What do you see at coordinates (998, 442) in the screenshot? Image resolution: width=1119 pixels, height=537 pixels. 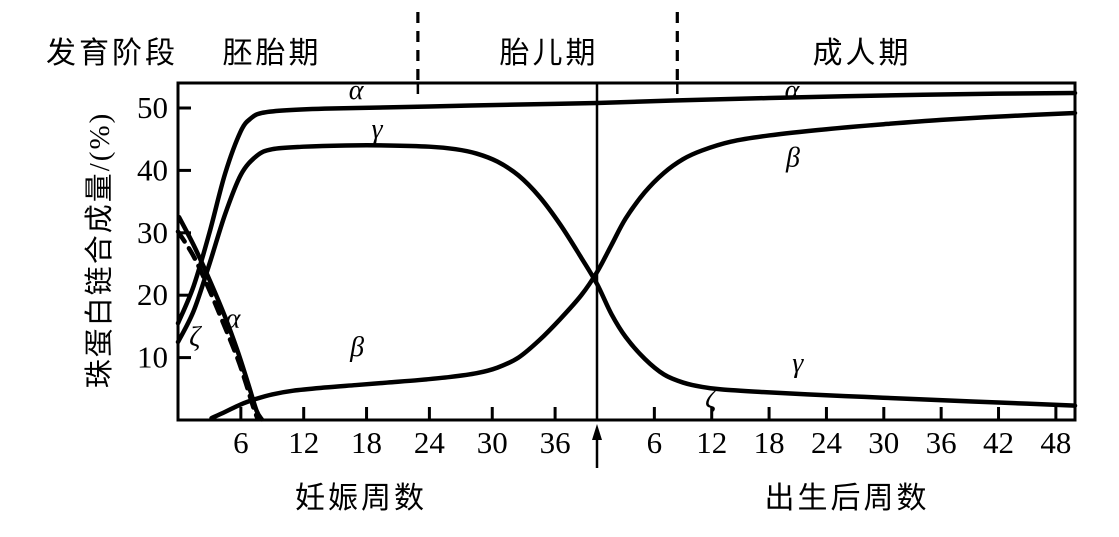 I see `x-tick-label: 42` at bounding box center [998, 442].